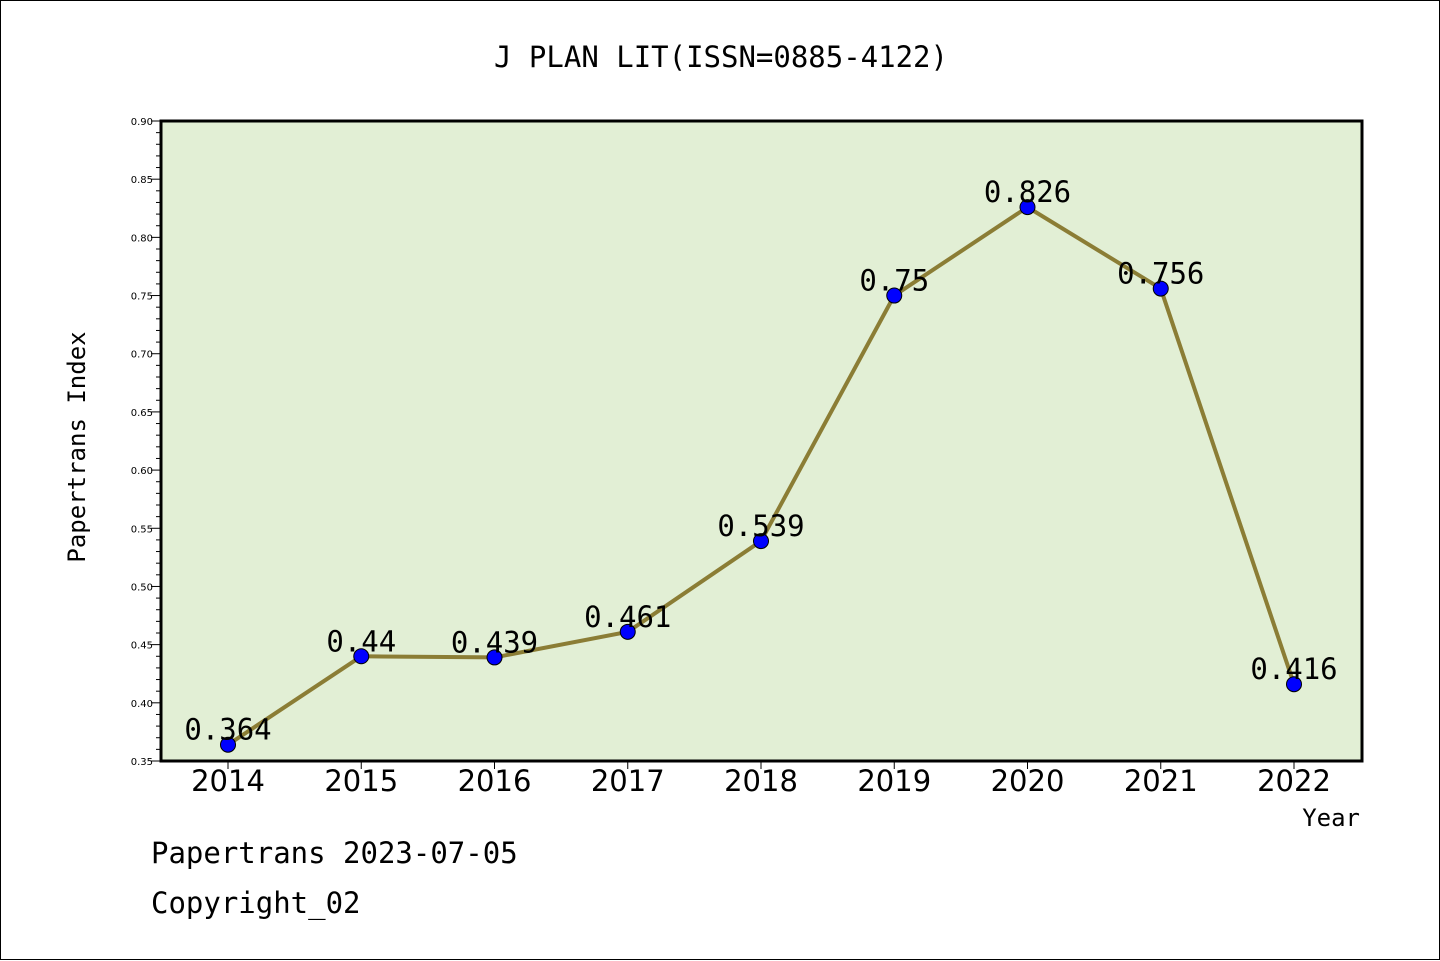  What do you see at coordinates (627, 617) in the screenshot?
I see `data-label: 0.461` at bounding box center [627, 617].